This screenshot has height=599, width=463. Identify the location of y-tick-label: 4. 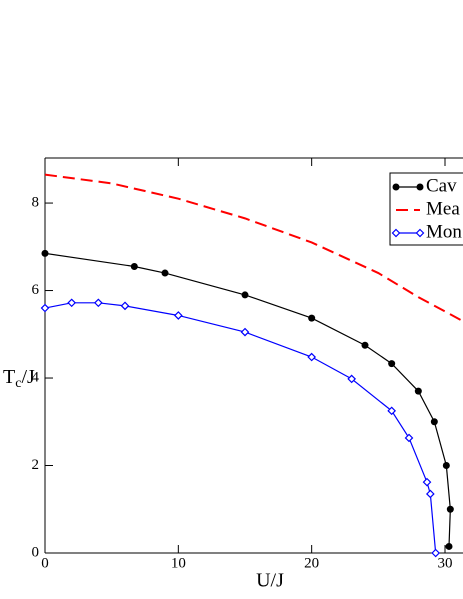
(36, 377).